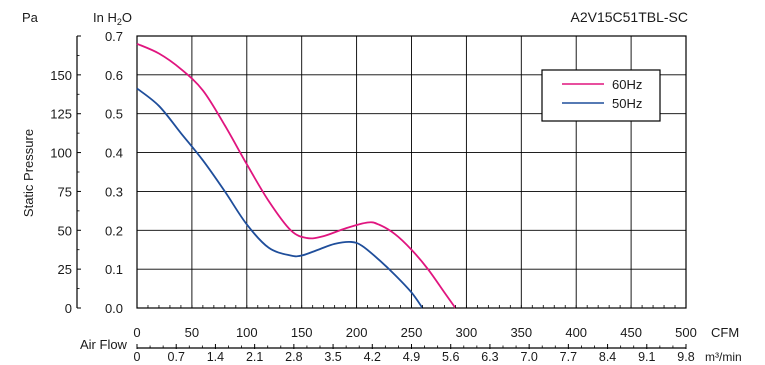 This screenshot has height=365, width=765. Describe the element at coordinates (357, 332) in the screenshot. I see `x-tick-label: 200` at that location.